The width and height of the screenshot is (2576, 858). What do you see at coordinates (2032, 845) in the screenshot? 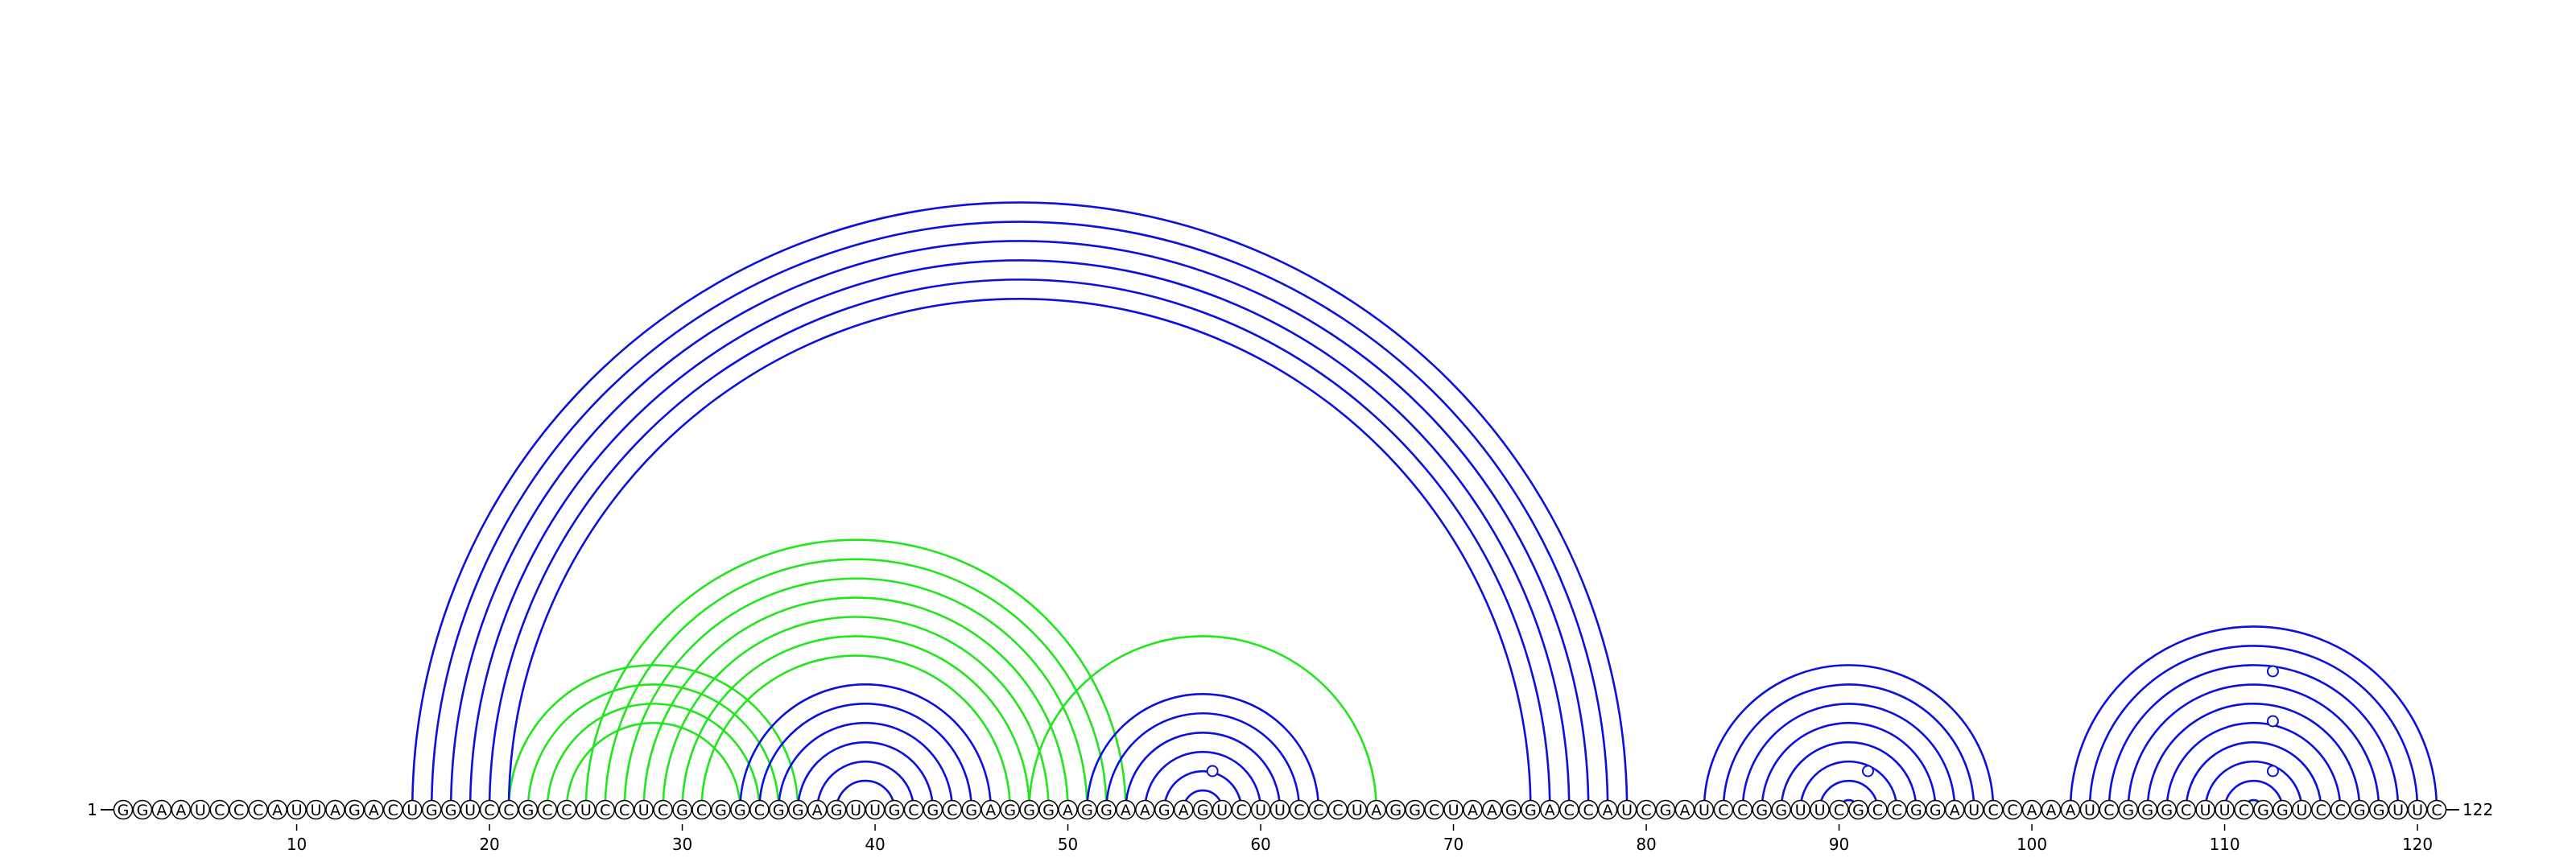
I see `tick-label: 100` at bounding box center [2032, 845].